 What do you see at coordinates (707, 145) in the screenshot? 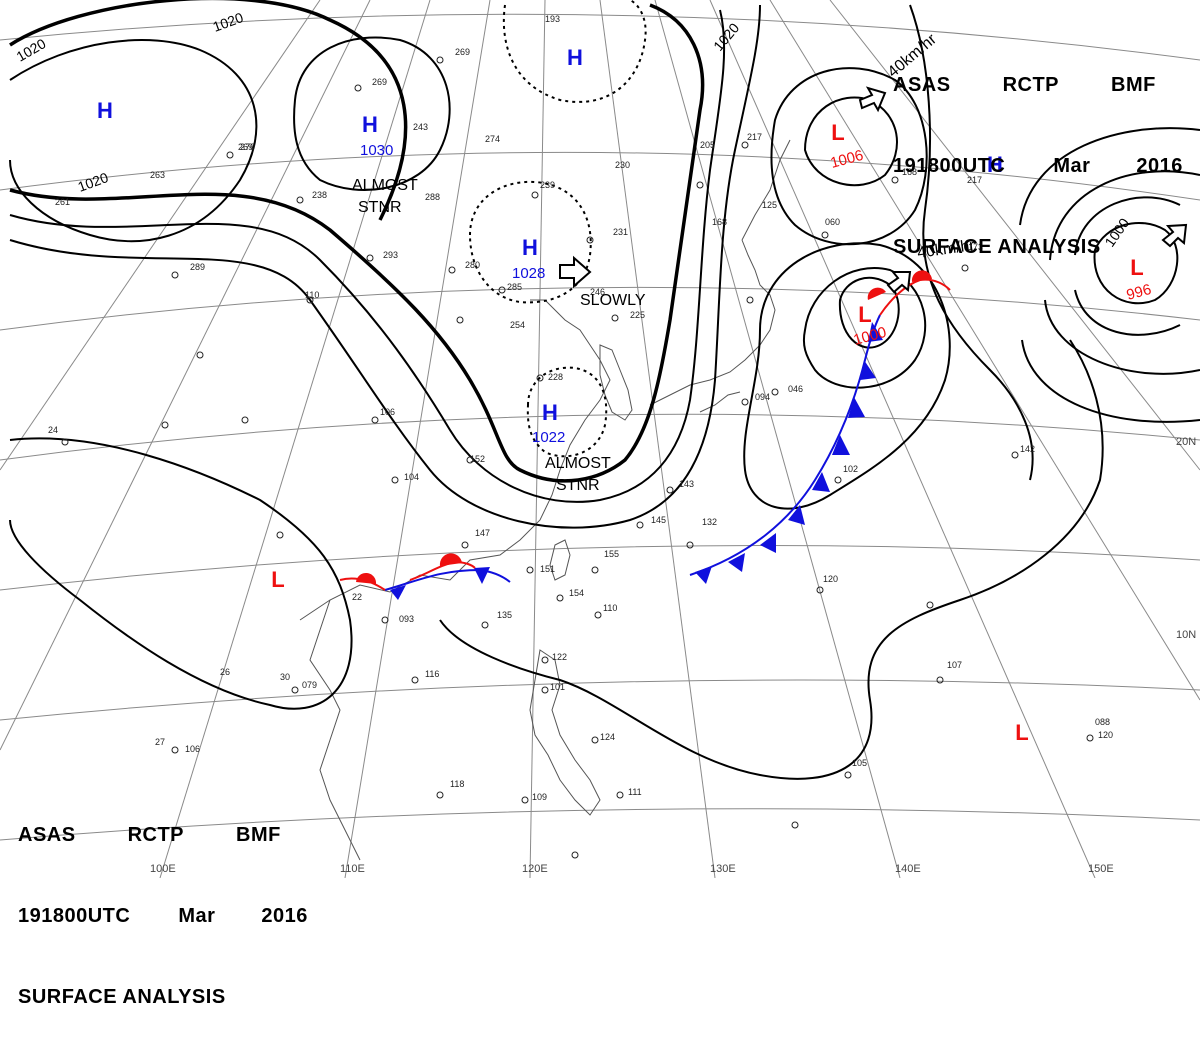
I see `station-reading: 205` at bounding box center [707, 145].